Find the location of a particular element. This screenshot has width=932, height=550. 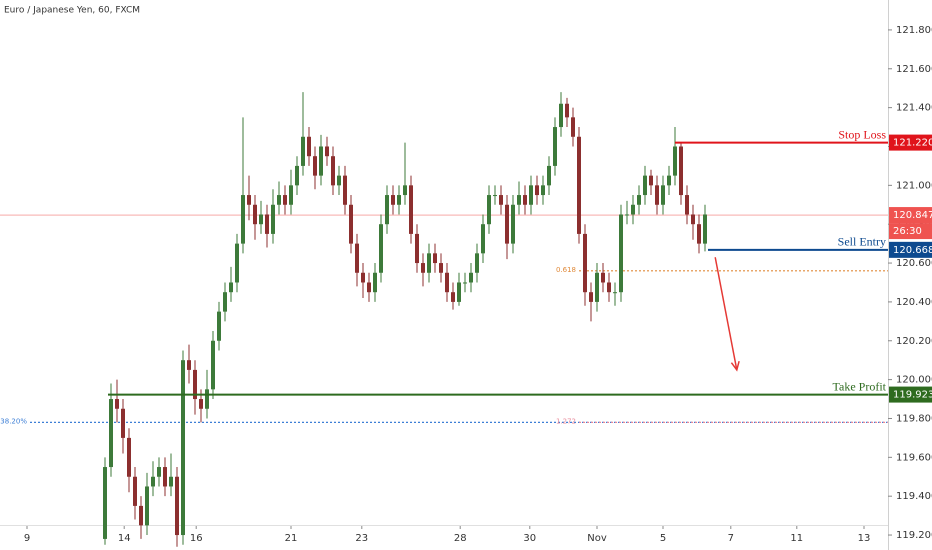

x-tick-label: 16 is located at coordinates (196, 538).